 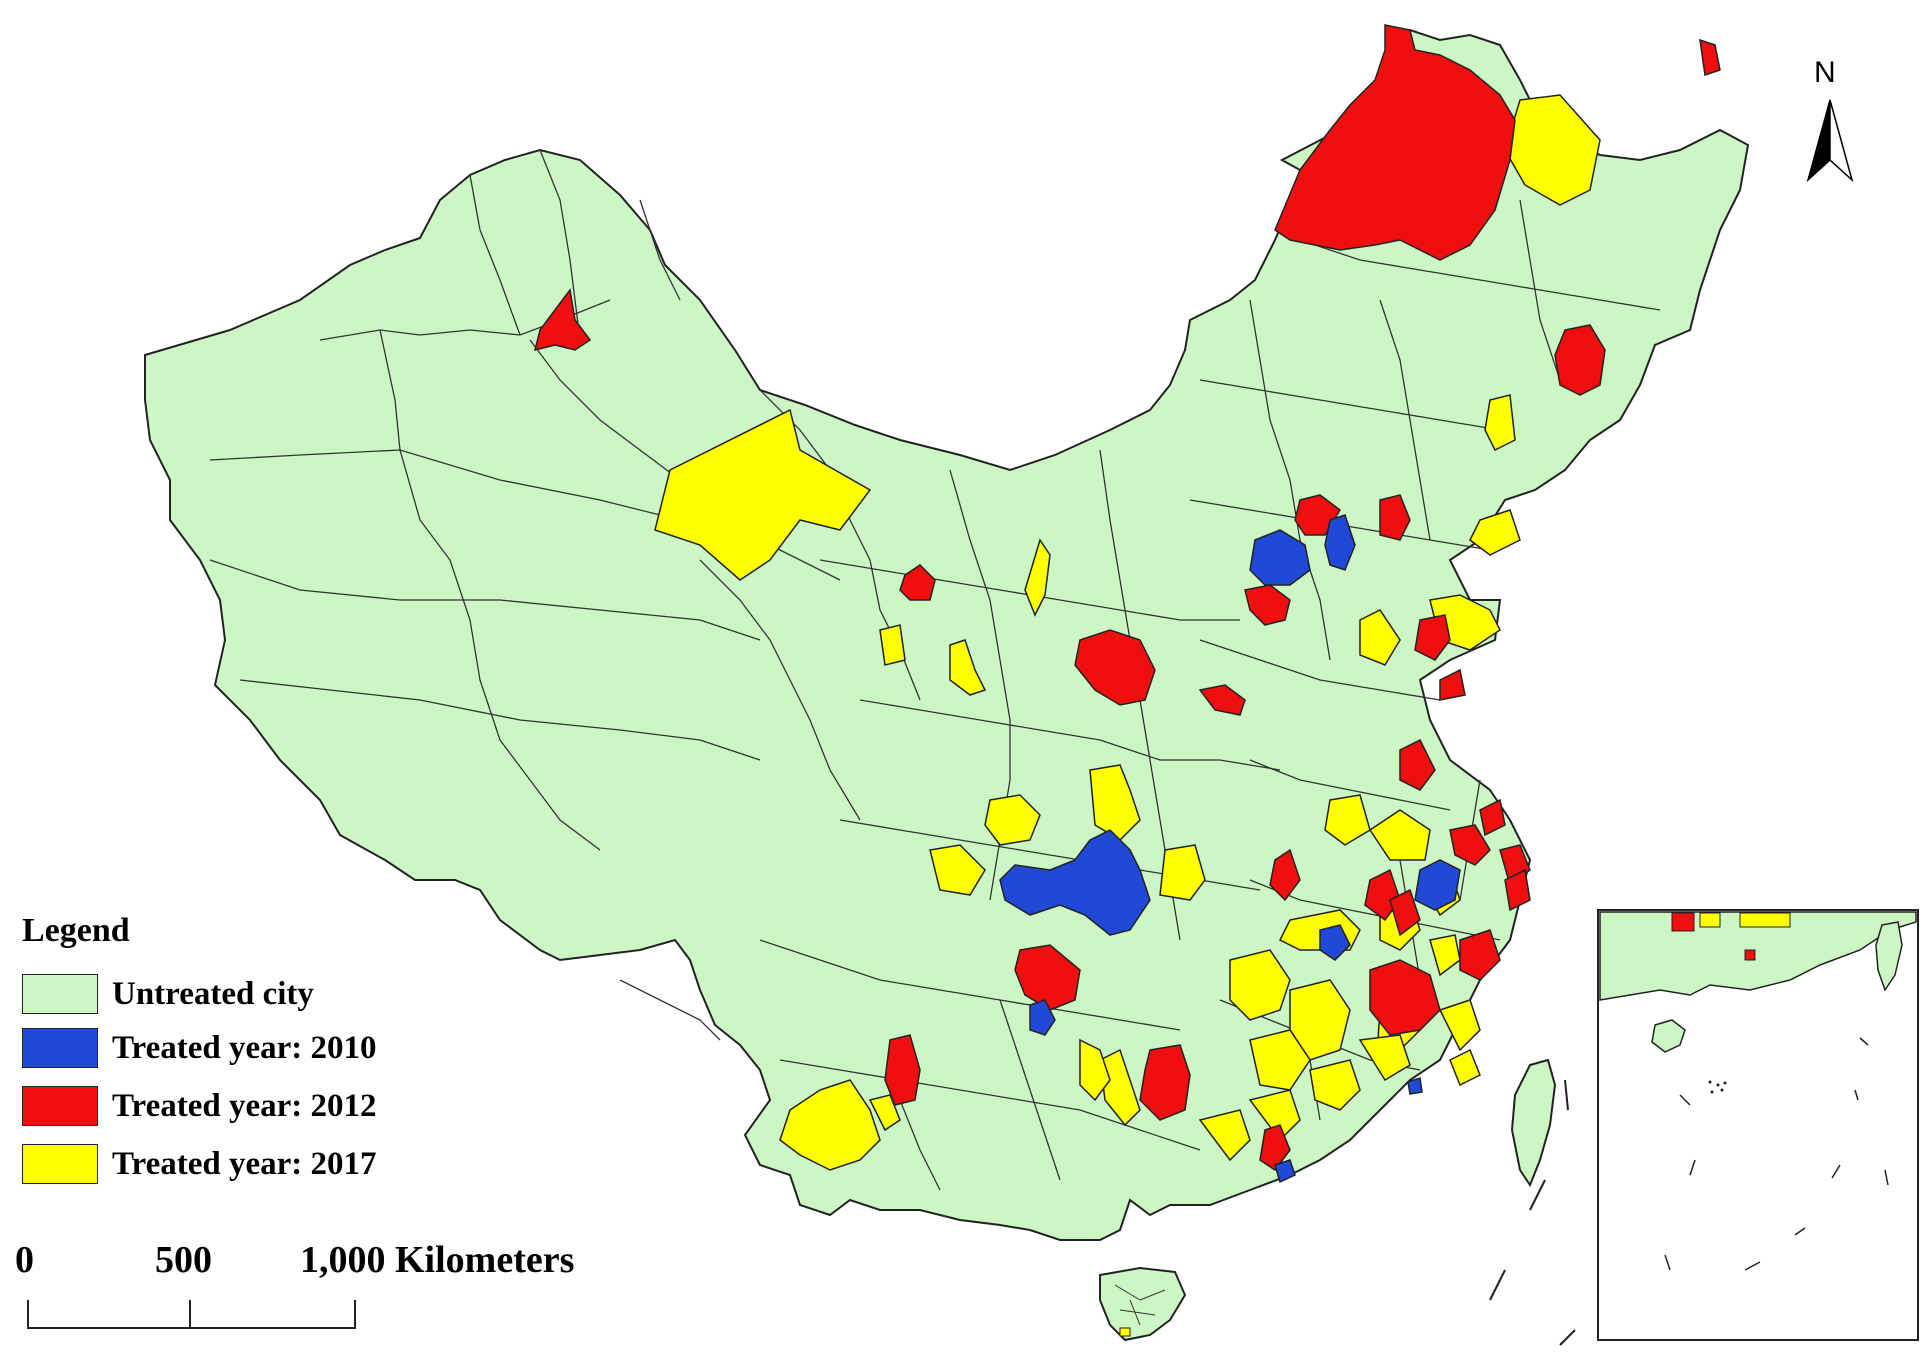 I want to click on legend-swatch-untreated, so click(x=60, y=994).